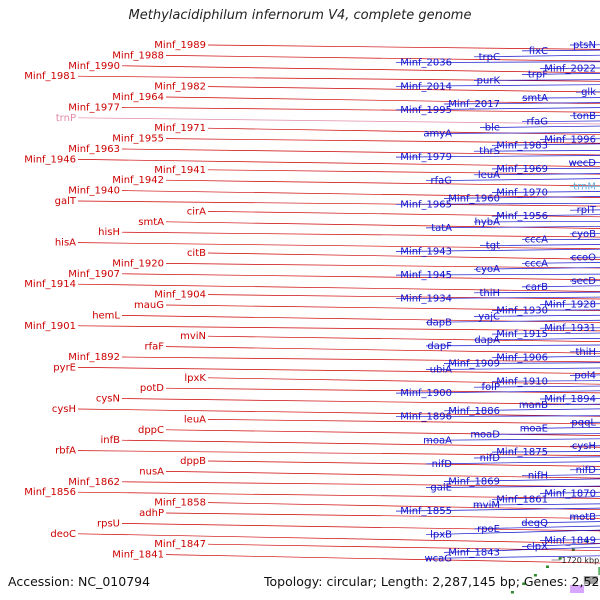  Describe the element at coordinates (94, 107) in the screenshot. I see `left-gene-label: Minf_1977` at that location.